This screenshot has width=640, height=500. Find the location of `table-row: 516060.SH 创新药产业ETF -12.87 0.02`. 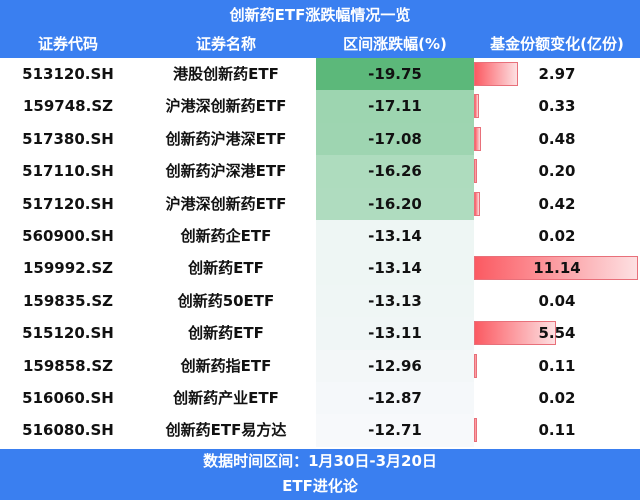

table-row: 516060.SH 创新药产业ETF -12.87 0.02 is located at coordinates (320, 398).